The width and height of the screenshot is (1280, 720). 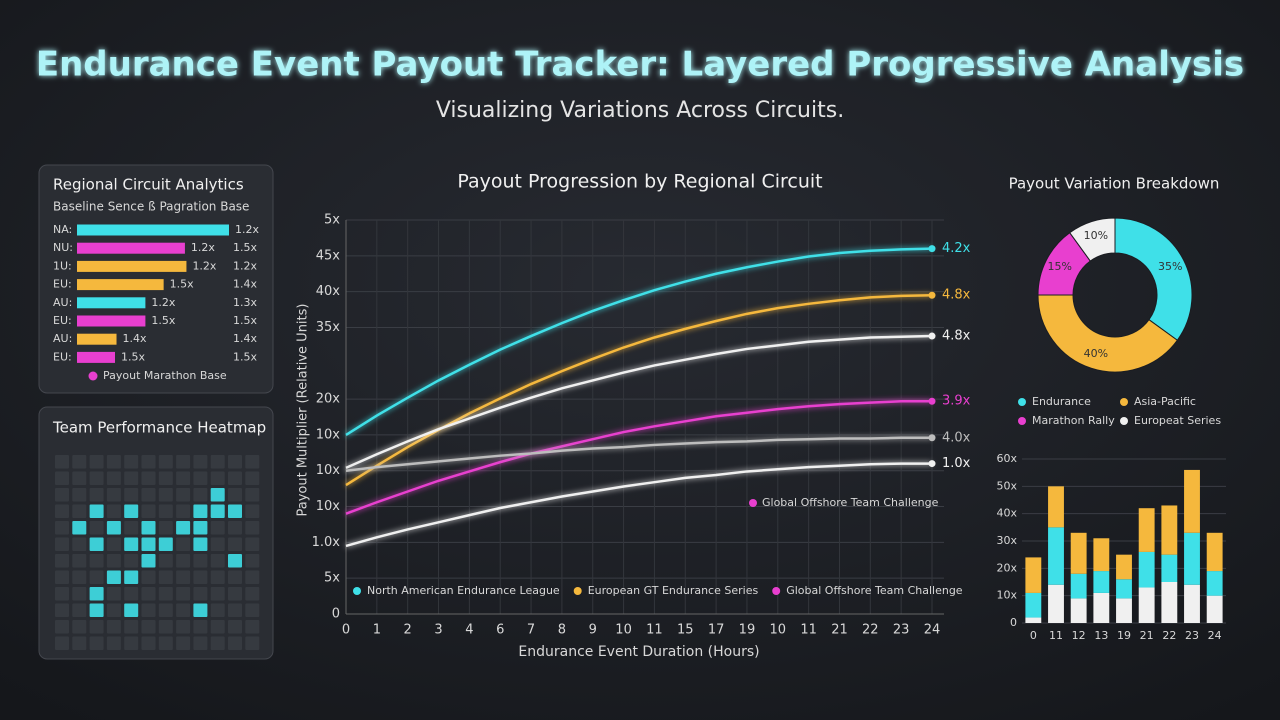 I want to click on y-tick-label: 45x, so click(x=328, y=255).